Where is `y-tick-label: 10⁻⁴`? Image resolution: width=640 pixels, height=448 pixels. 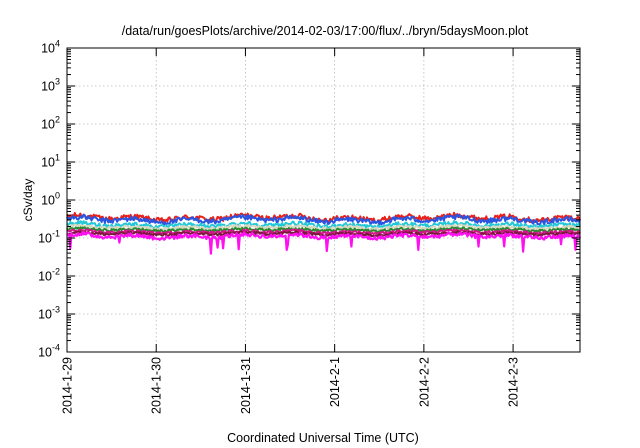 y-tick-label: 10⁻⁴ is located at coordinates (49, 351).